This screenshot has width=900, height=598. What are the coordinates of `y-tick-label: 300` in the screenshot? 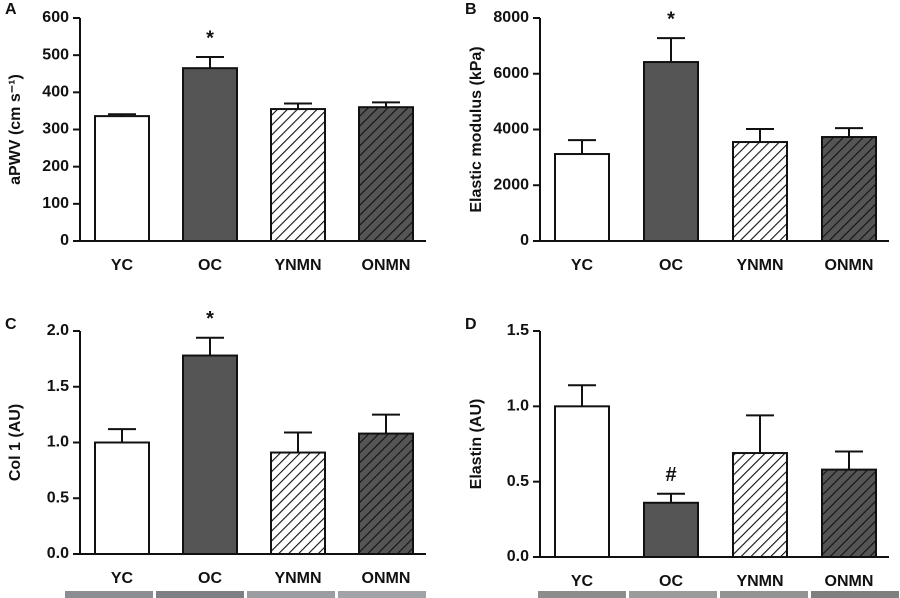 It's located at (55, 129).